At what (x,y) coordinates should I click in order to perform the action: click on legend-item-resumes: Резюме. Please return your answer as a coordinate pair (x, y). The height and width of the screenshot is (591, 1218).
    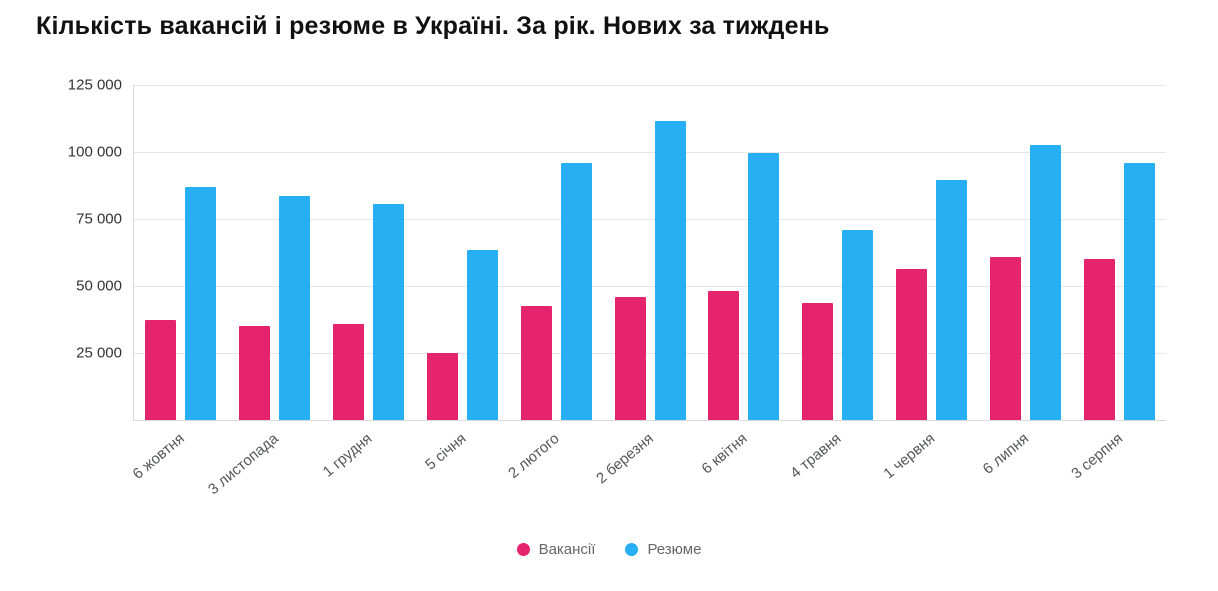
    Looking at the image, I should click on (663, 549).